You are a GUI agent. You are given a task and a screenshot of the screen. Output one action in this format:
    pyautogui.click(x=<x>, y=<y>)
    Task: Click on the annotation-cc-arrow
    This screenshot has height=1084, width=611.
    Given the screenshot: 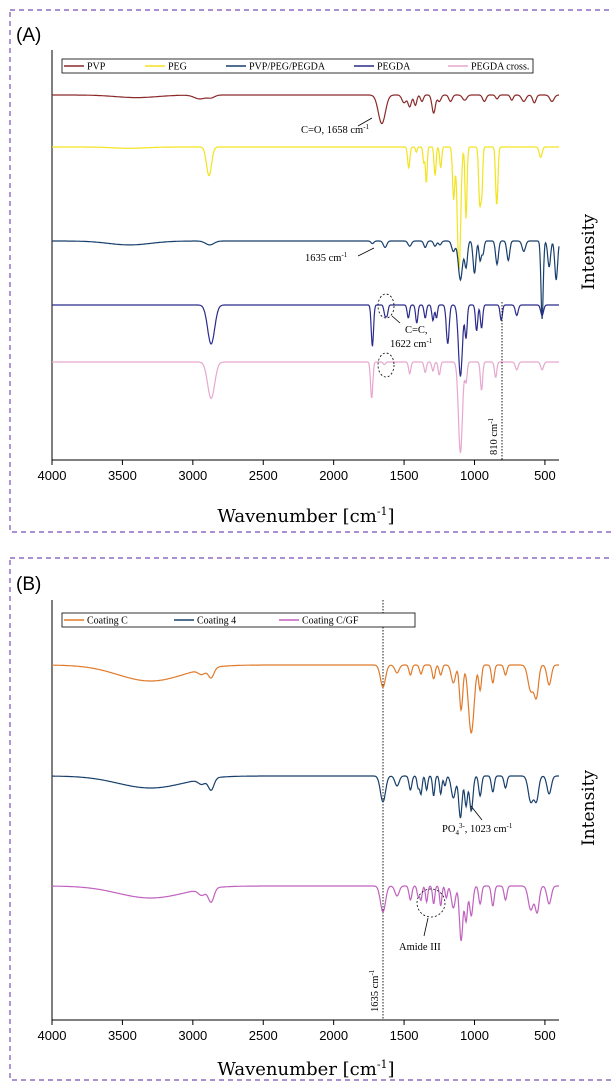 What is the action you would take?
    pyautogui.click(x=396, y=319)
    